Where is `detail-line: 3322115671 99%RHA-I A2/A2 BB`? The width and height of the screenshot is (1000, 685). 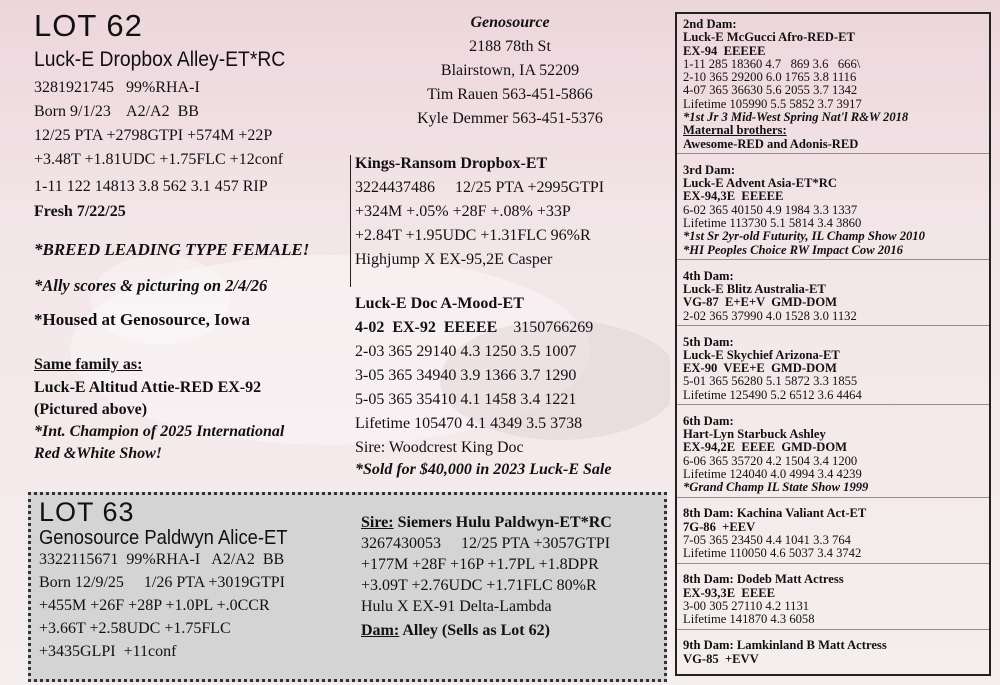
detail-line: 3322115671 99%RHA-I A2/A2 BB is located at coordinates (162, 559).